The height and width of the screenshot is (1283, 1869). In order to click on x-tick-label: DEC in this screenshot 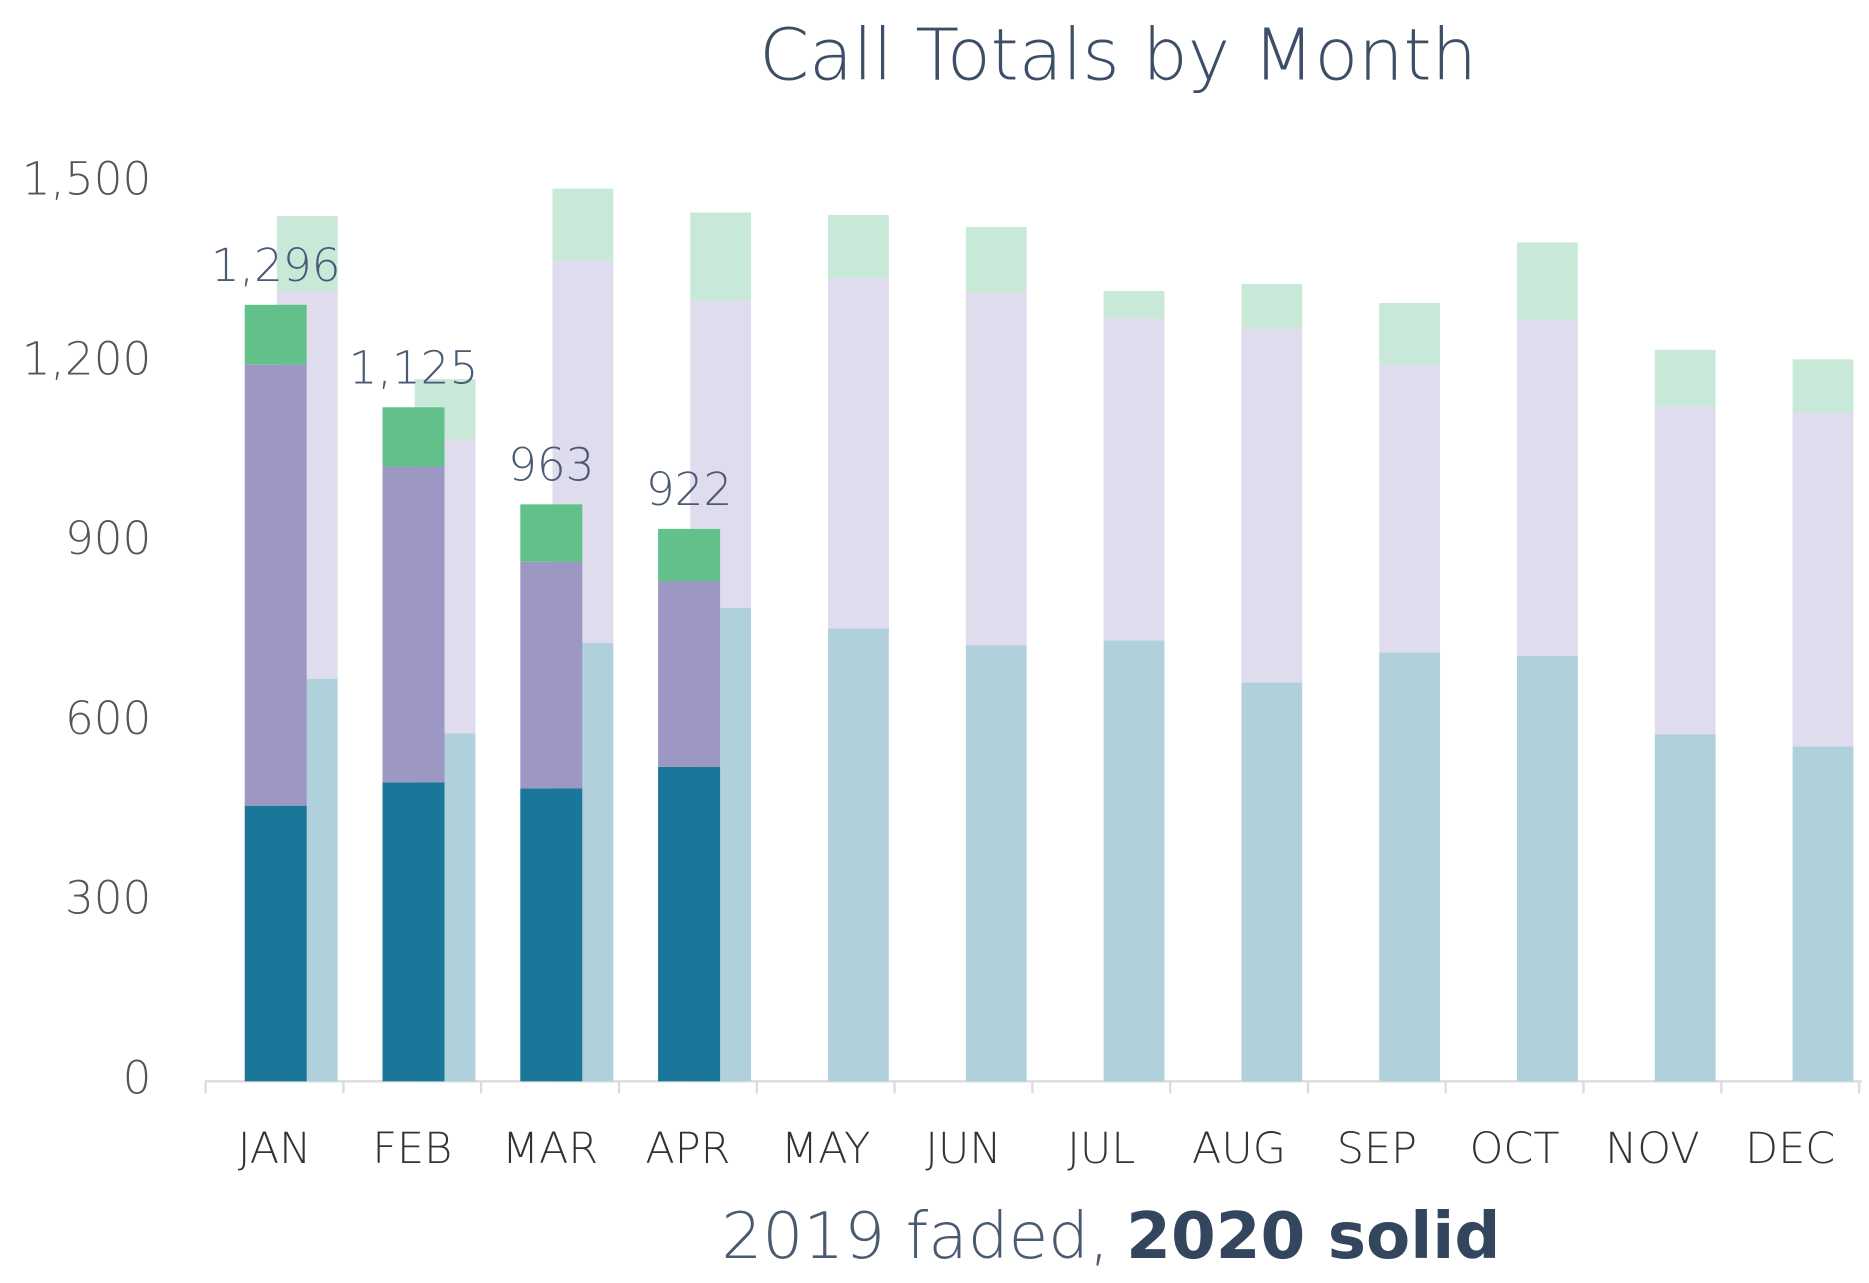, I will do `click(1790, 1149)`.